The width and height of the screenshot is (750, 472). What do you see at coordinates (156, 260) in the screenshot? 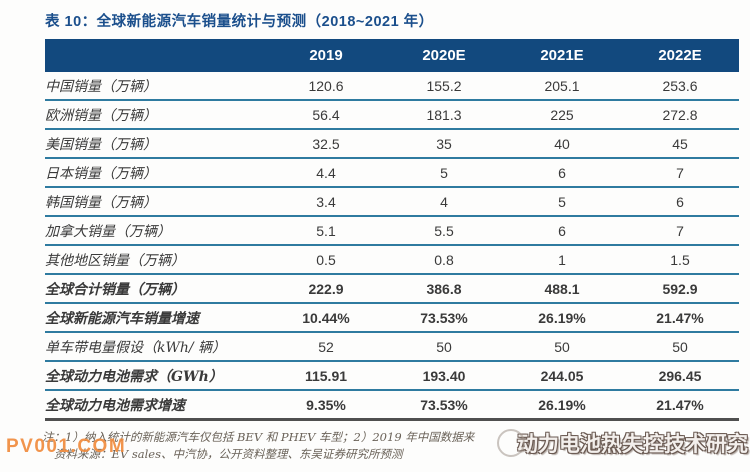
I see `row-label: 其他地区销量（万辆）` at bounding box center [156, 260].